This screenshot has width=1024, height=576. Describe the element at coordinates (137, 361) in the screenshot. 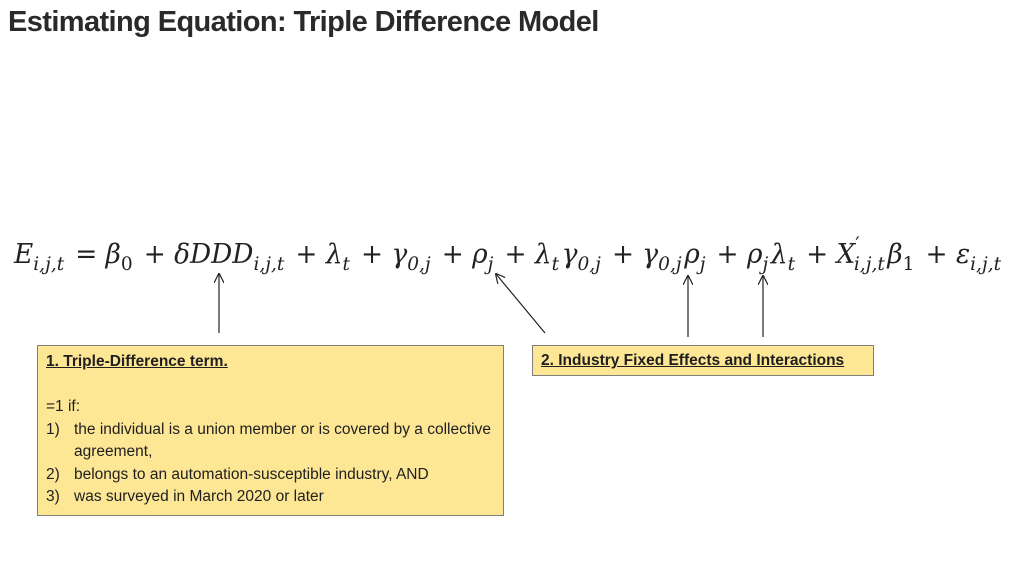

I see `callout-heading: 1. Triple-Difference term.` at that location.